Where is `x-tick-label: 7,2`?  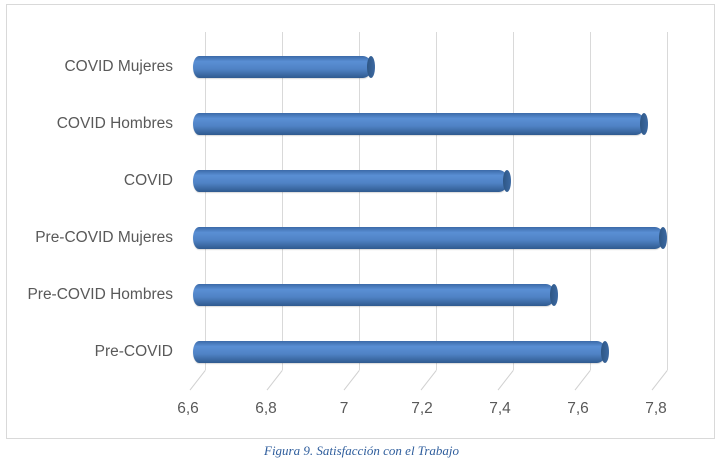 x-tick-label: 7,2 is located at coordinates (422, 408).